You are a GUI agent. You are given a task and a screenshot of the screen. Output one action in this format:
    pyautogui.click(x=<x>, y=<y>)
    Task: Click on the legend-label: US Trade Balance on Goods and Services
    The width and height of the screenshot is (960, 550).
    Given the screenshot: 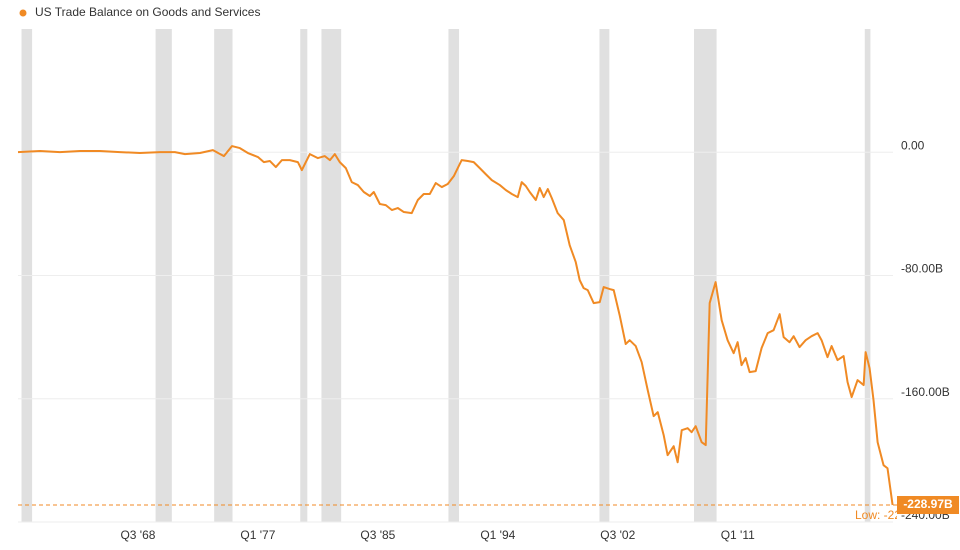 What is the action you would take?
    pyautogui.click(x=147, y=12)
    